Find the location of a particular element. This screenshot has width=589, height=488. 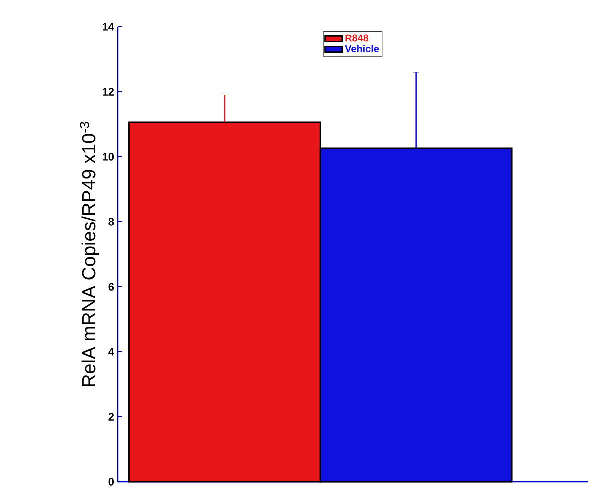

legend-label: R848 is located at coordinates (357, 38).